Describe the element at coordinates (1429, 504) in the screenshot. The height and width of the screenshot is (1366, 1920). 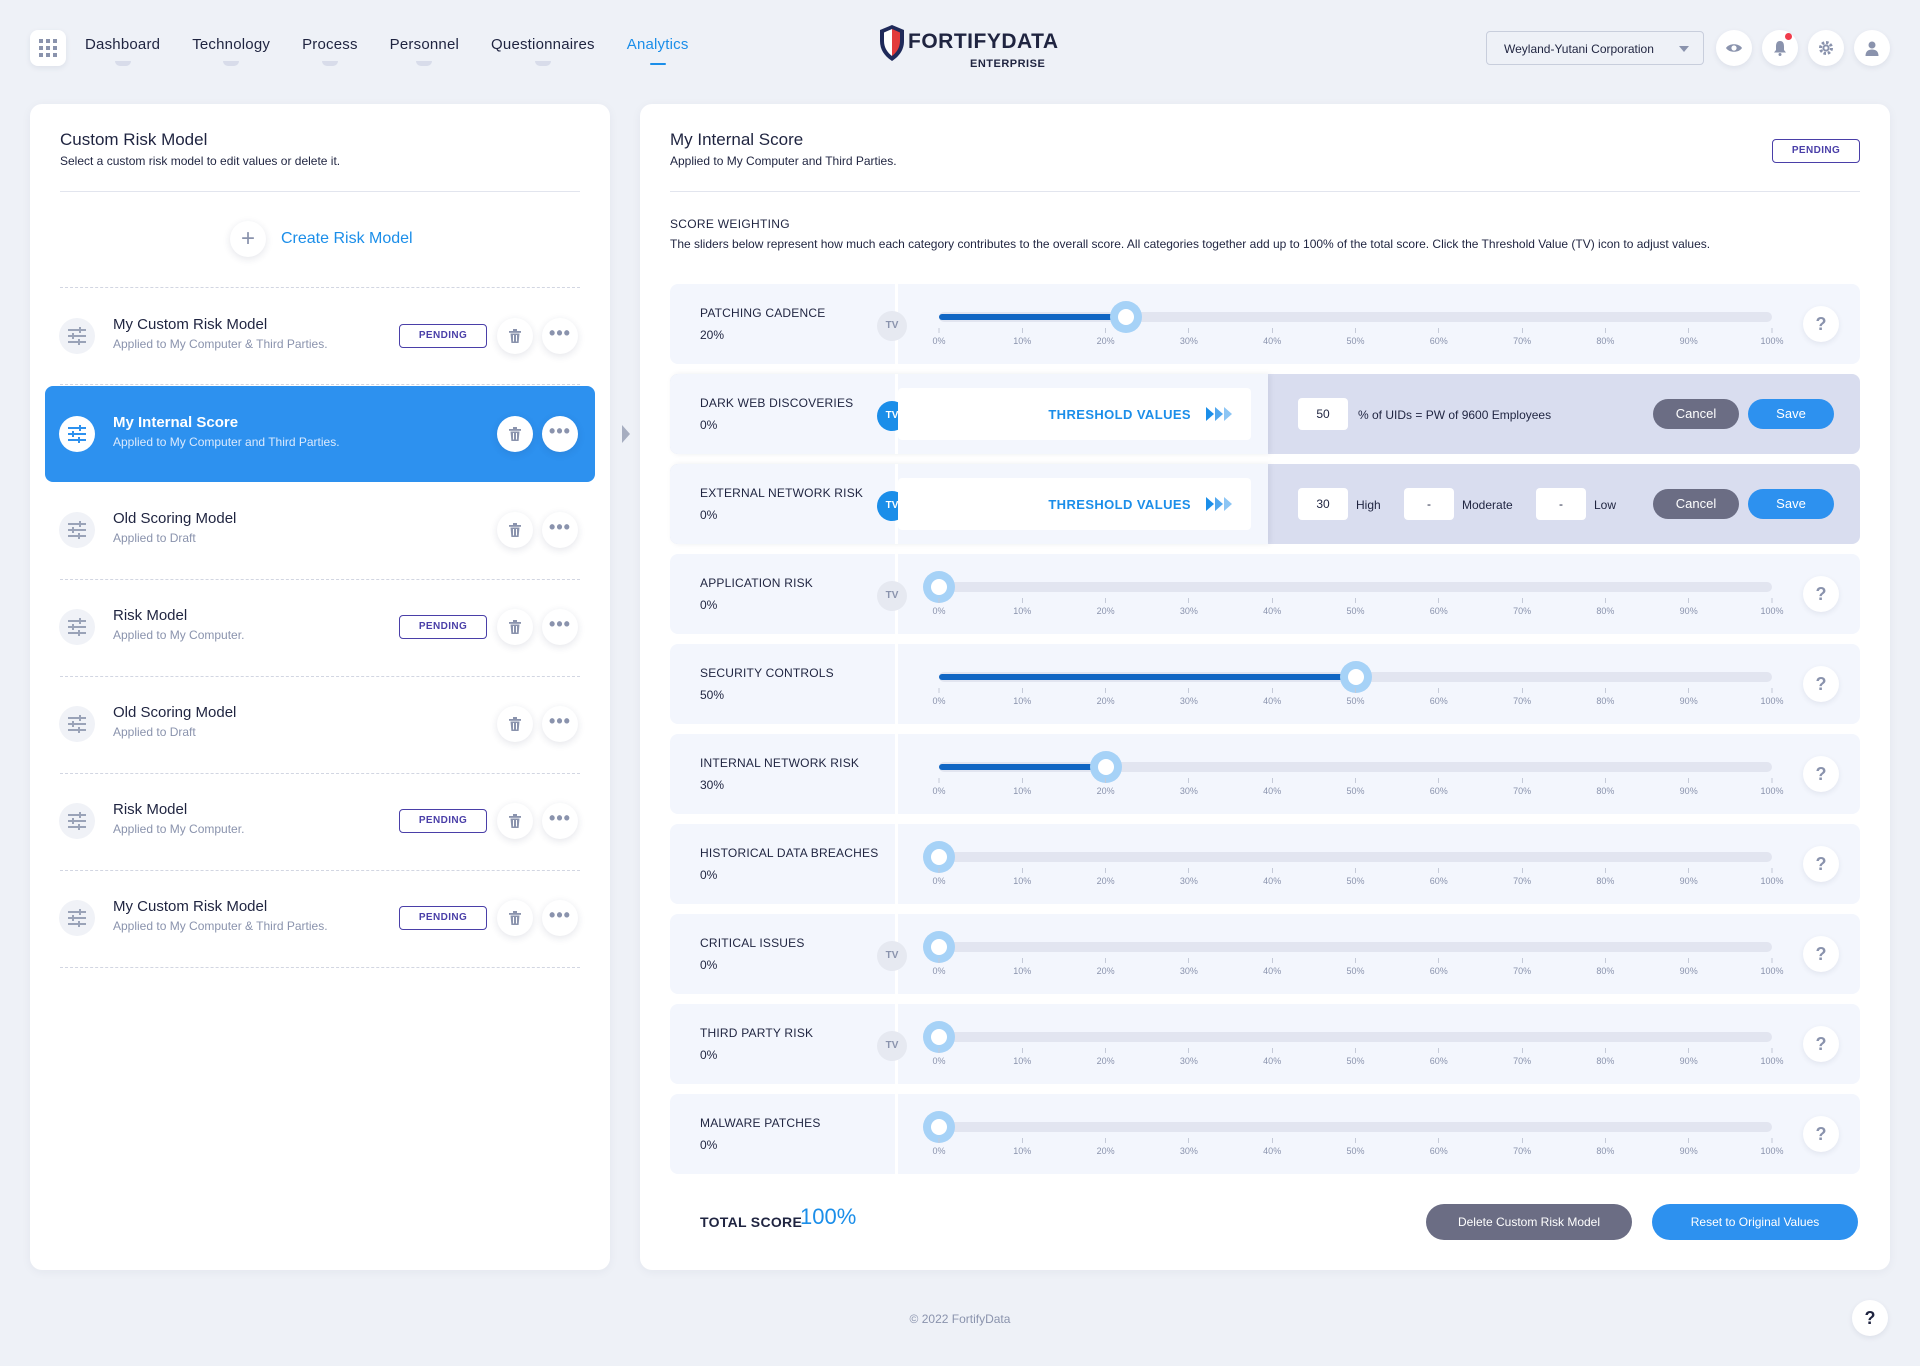
I see `moderate-threshold-input: -` at that location.